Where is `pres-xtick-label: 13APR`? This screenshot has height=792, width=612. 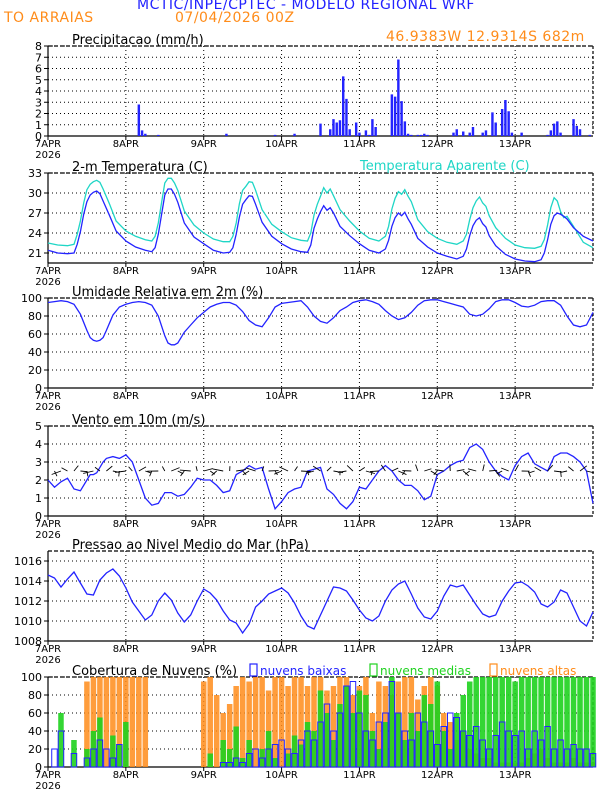 pres-xtick-label: 13APR is located at coordinates (515, 649).